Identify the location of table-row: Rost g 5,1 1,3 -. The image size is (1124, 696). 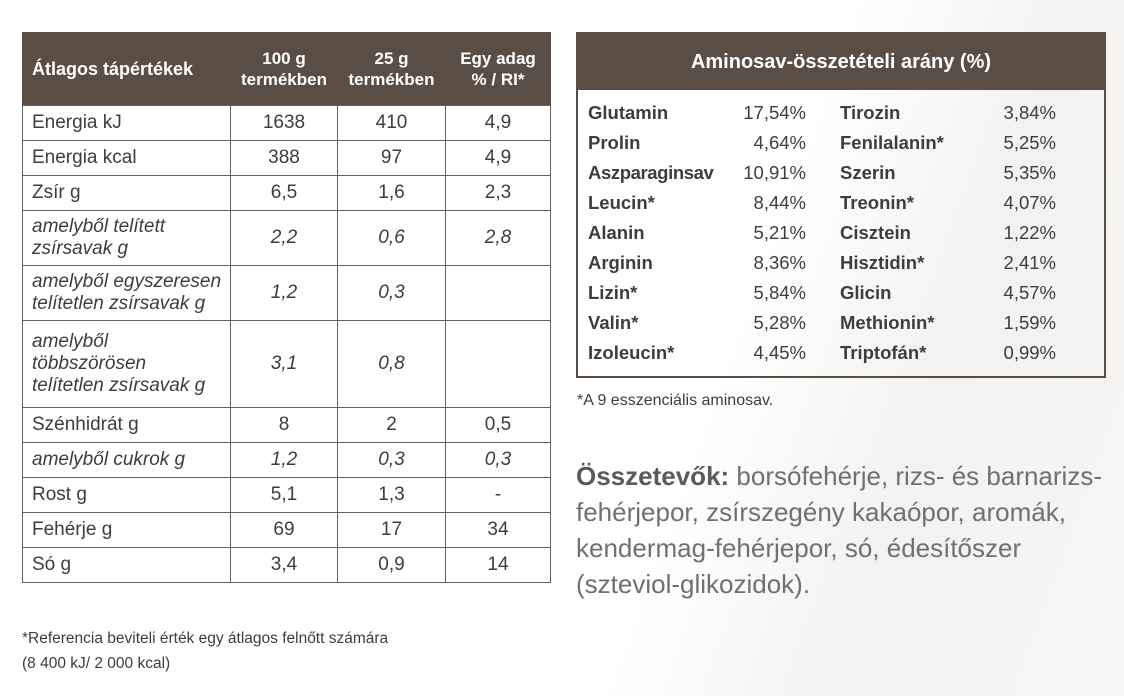
(286, 495).